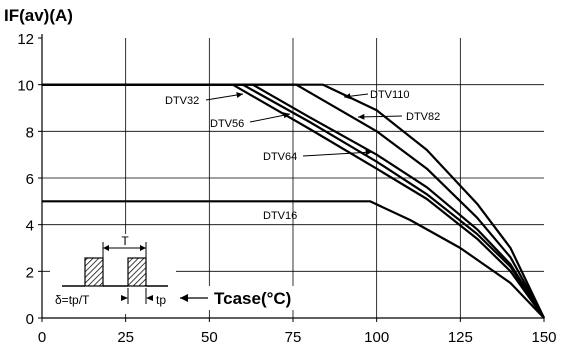 The width and height of the screenshot is (567, 350). I want to click on series-label-dtv82: DTV82, so click(423, 117).